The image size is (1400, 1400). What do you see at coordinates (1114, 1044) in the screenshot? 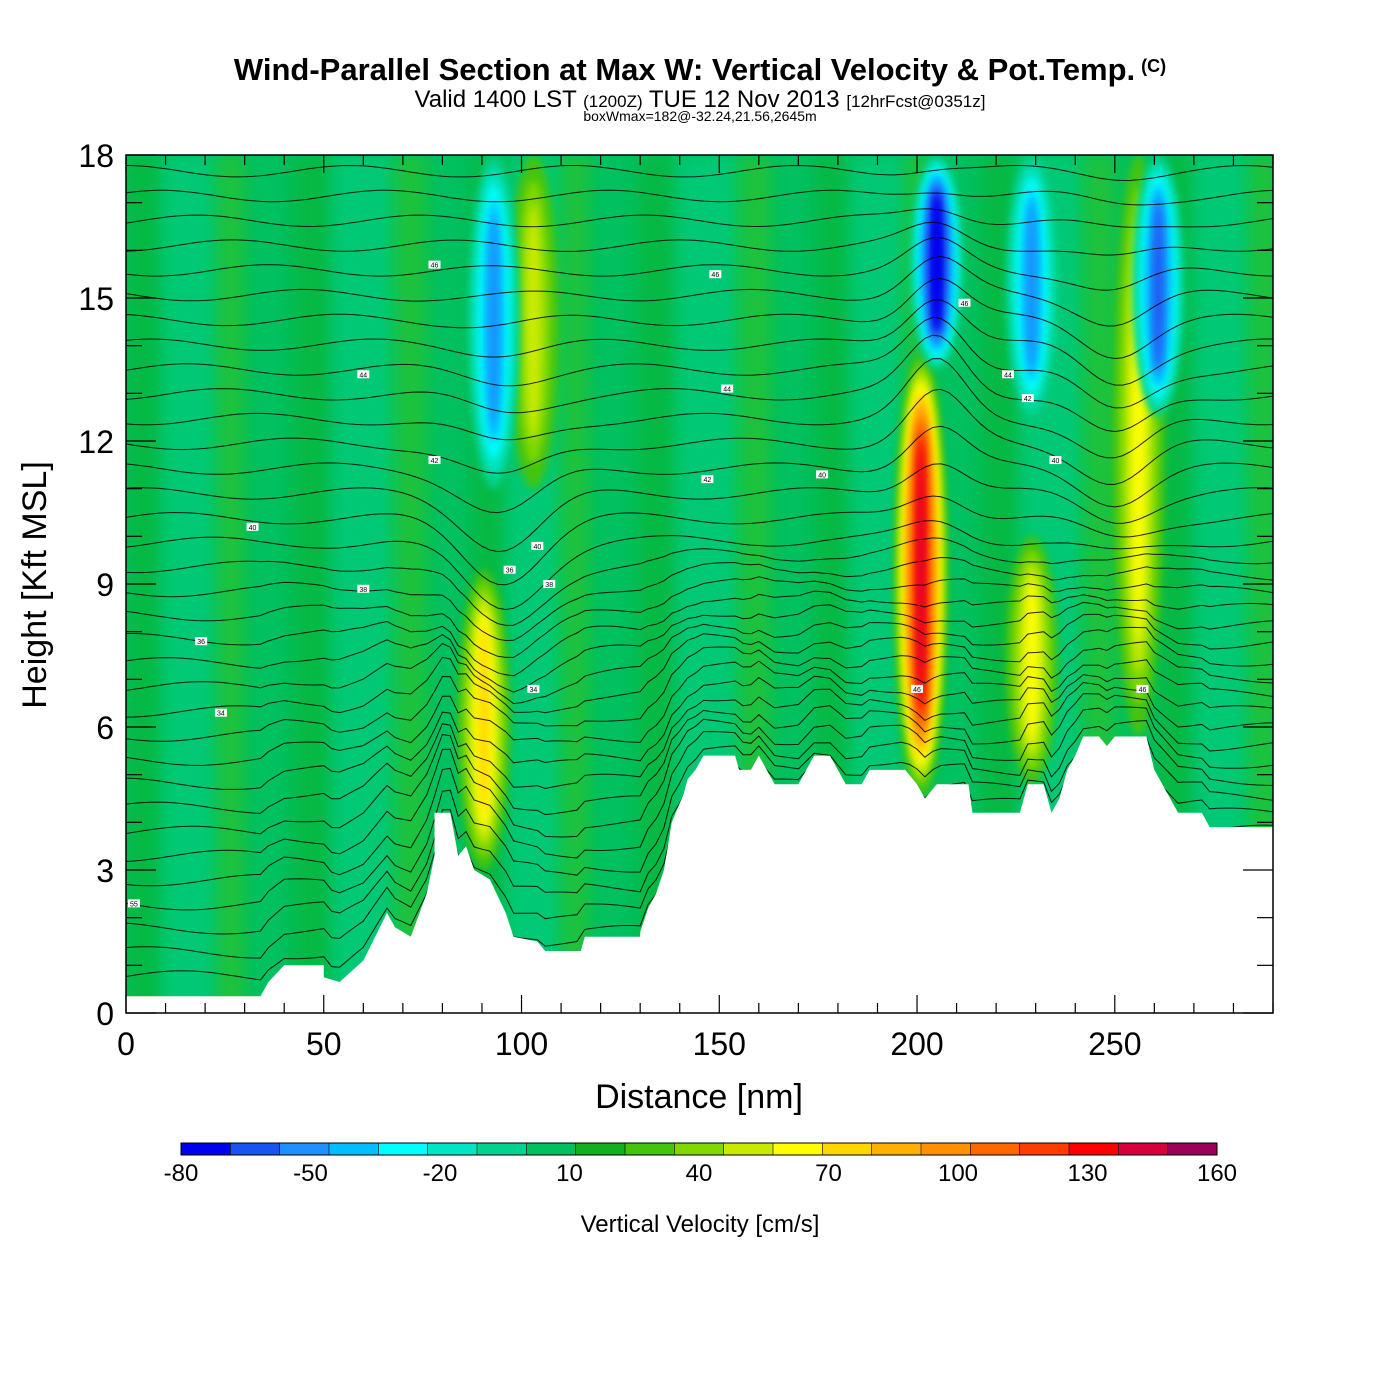
I see `x-tick-label: 250` at bounding box center [1114, 1044].